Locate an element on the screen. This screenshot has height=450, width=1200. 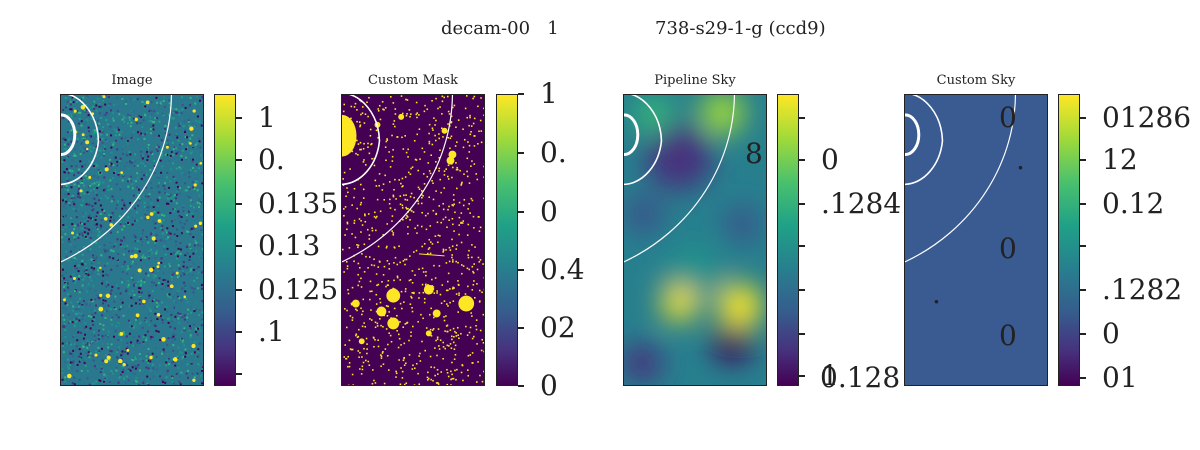
panel-overlay-label: 8 is located at coordinates (754, 153).